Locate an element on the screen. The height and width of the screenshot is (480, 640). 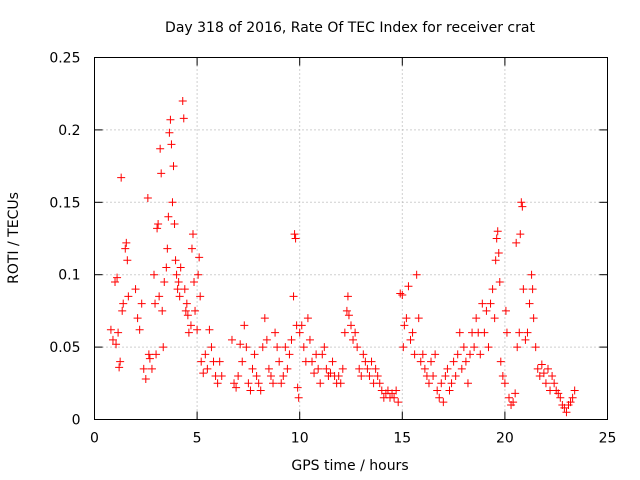
x-tick-label: 15 is located at coordinates (402, 439).